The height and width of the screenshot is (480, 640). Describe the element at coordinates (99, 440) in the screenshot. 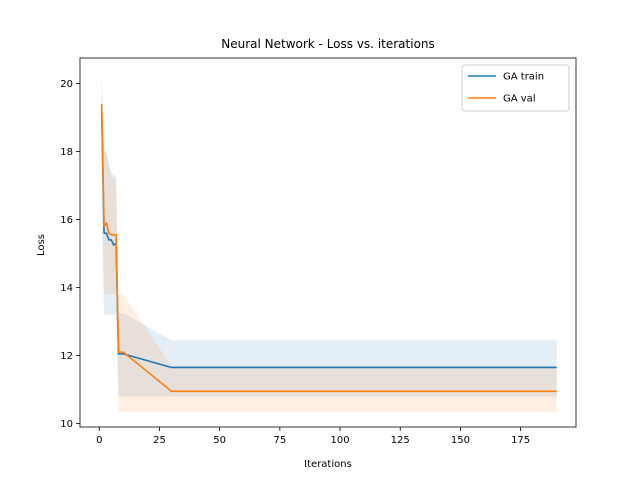

I see `x-tick-label: 0` at that location.